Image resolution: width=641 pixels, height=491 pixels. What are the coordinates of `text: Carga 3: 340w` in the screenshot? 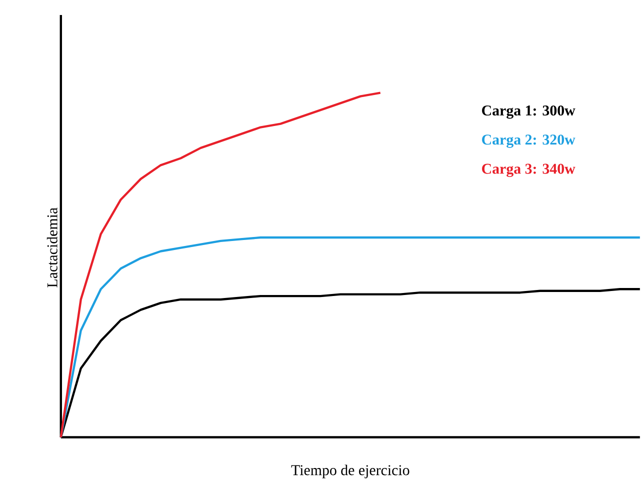 It's located at (529, 170).